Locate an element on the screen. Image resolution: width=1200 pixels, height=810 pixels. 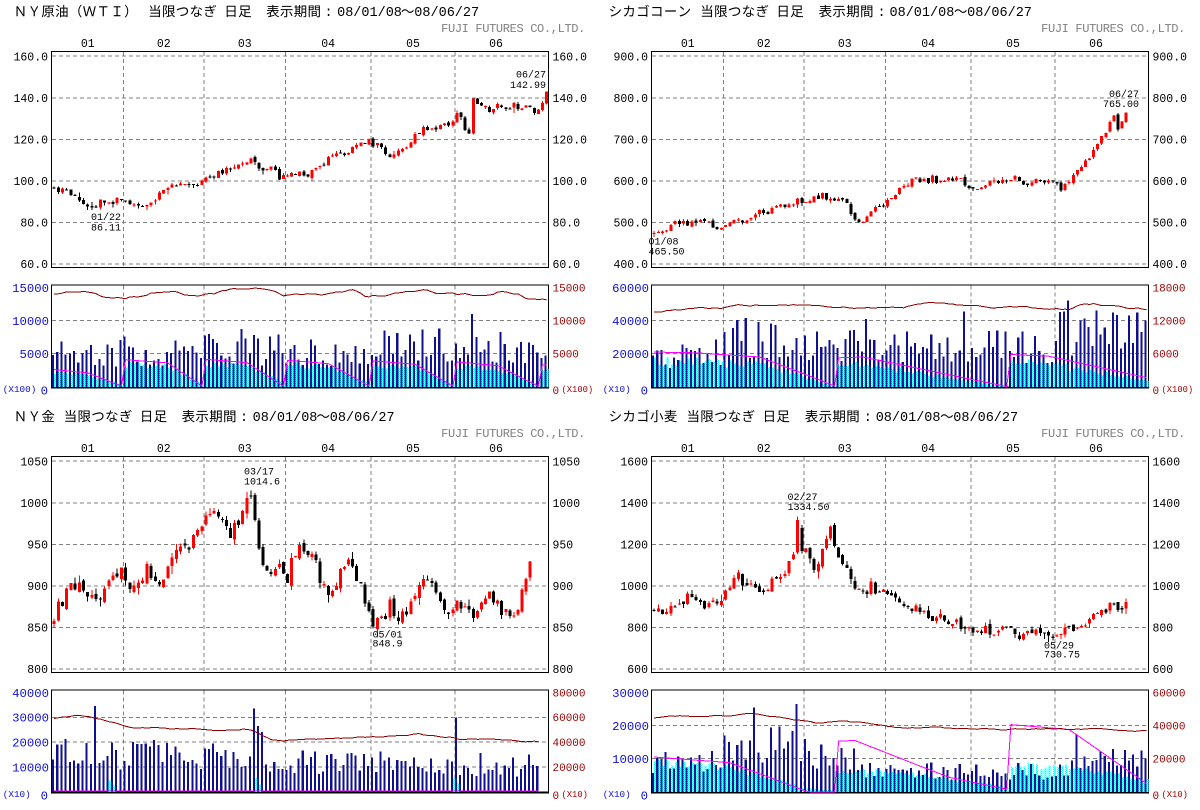
svg-text: 600.0 is located at coordinates (1170, 182).